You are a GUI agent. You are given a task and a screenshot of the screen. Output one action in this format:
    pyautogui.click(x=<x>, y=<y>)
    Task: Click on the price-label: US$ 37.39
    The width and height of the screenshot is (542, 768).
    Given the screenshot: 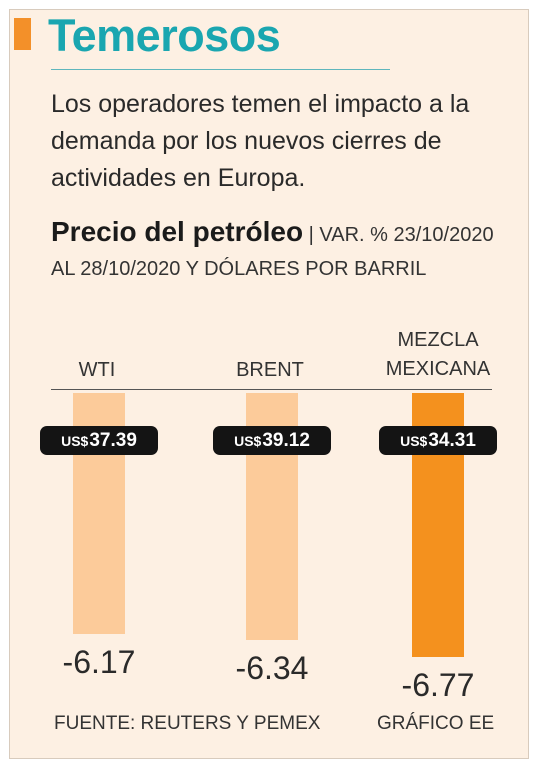 What is the action you would take?
    pyautogui.click(x=99, y=440)
    